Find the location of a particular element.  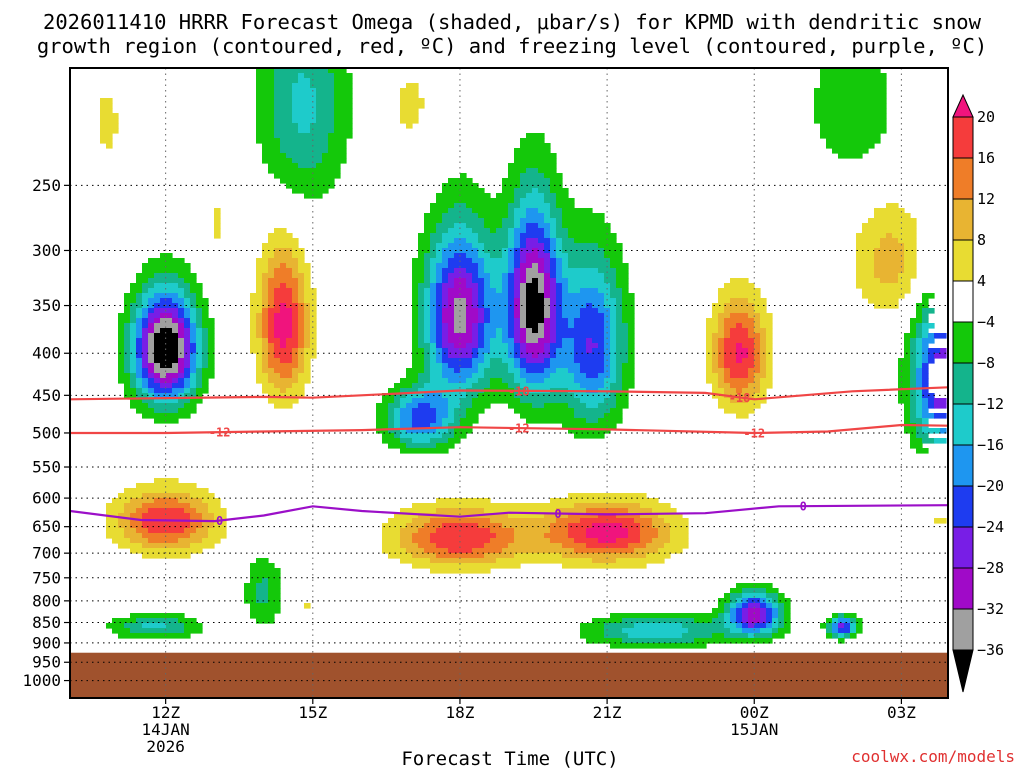

credit-text: coolwx.com/models is located at coordinates (933, 756).